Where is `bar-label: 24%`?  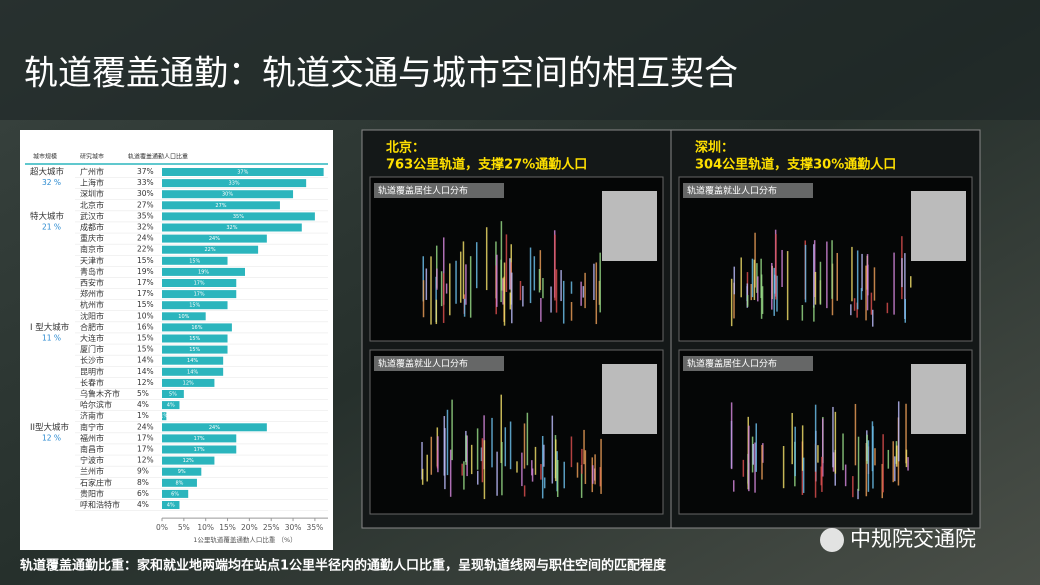 bar-label: 24% is located at coordinates (214, 239).